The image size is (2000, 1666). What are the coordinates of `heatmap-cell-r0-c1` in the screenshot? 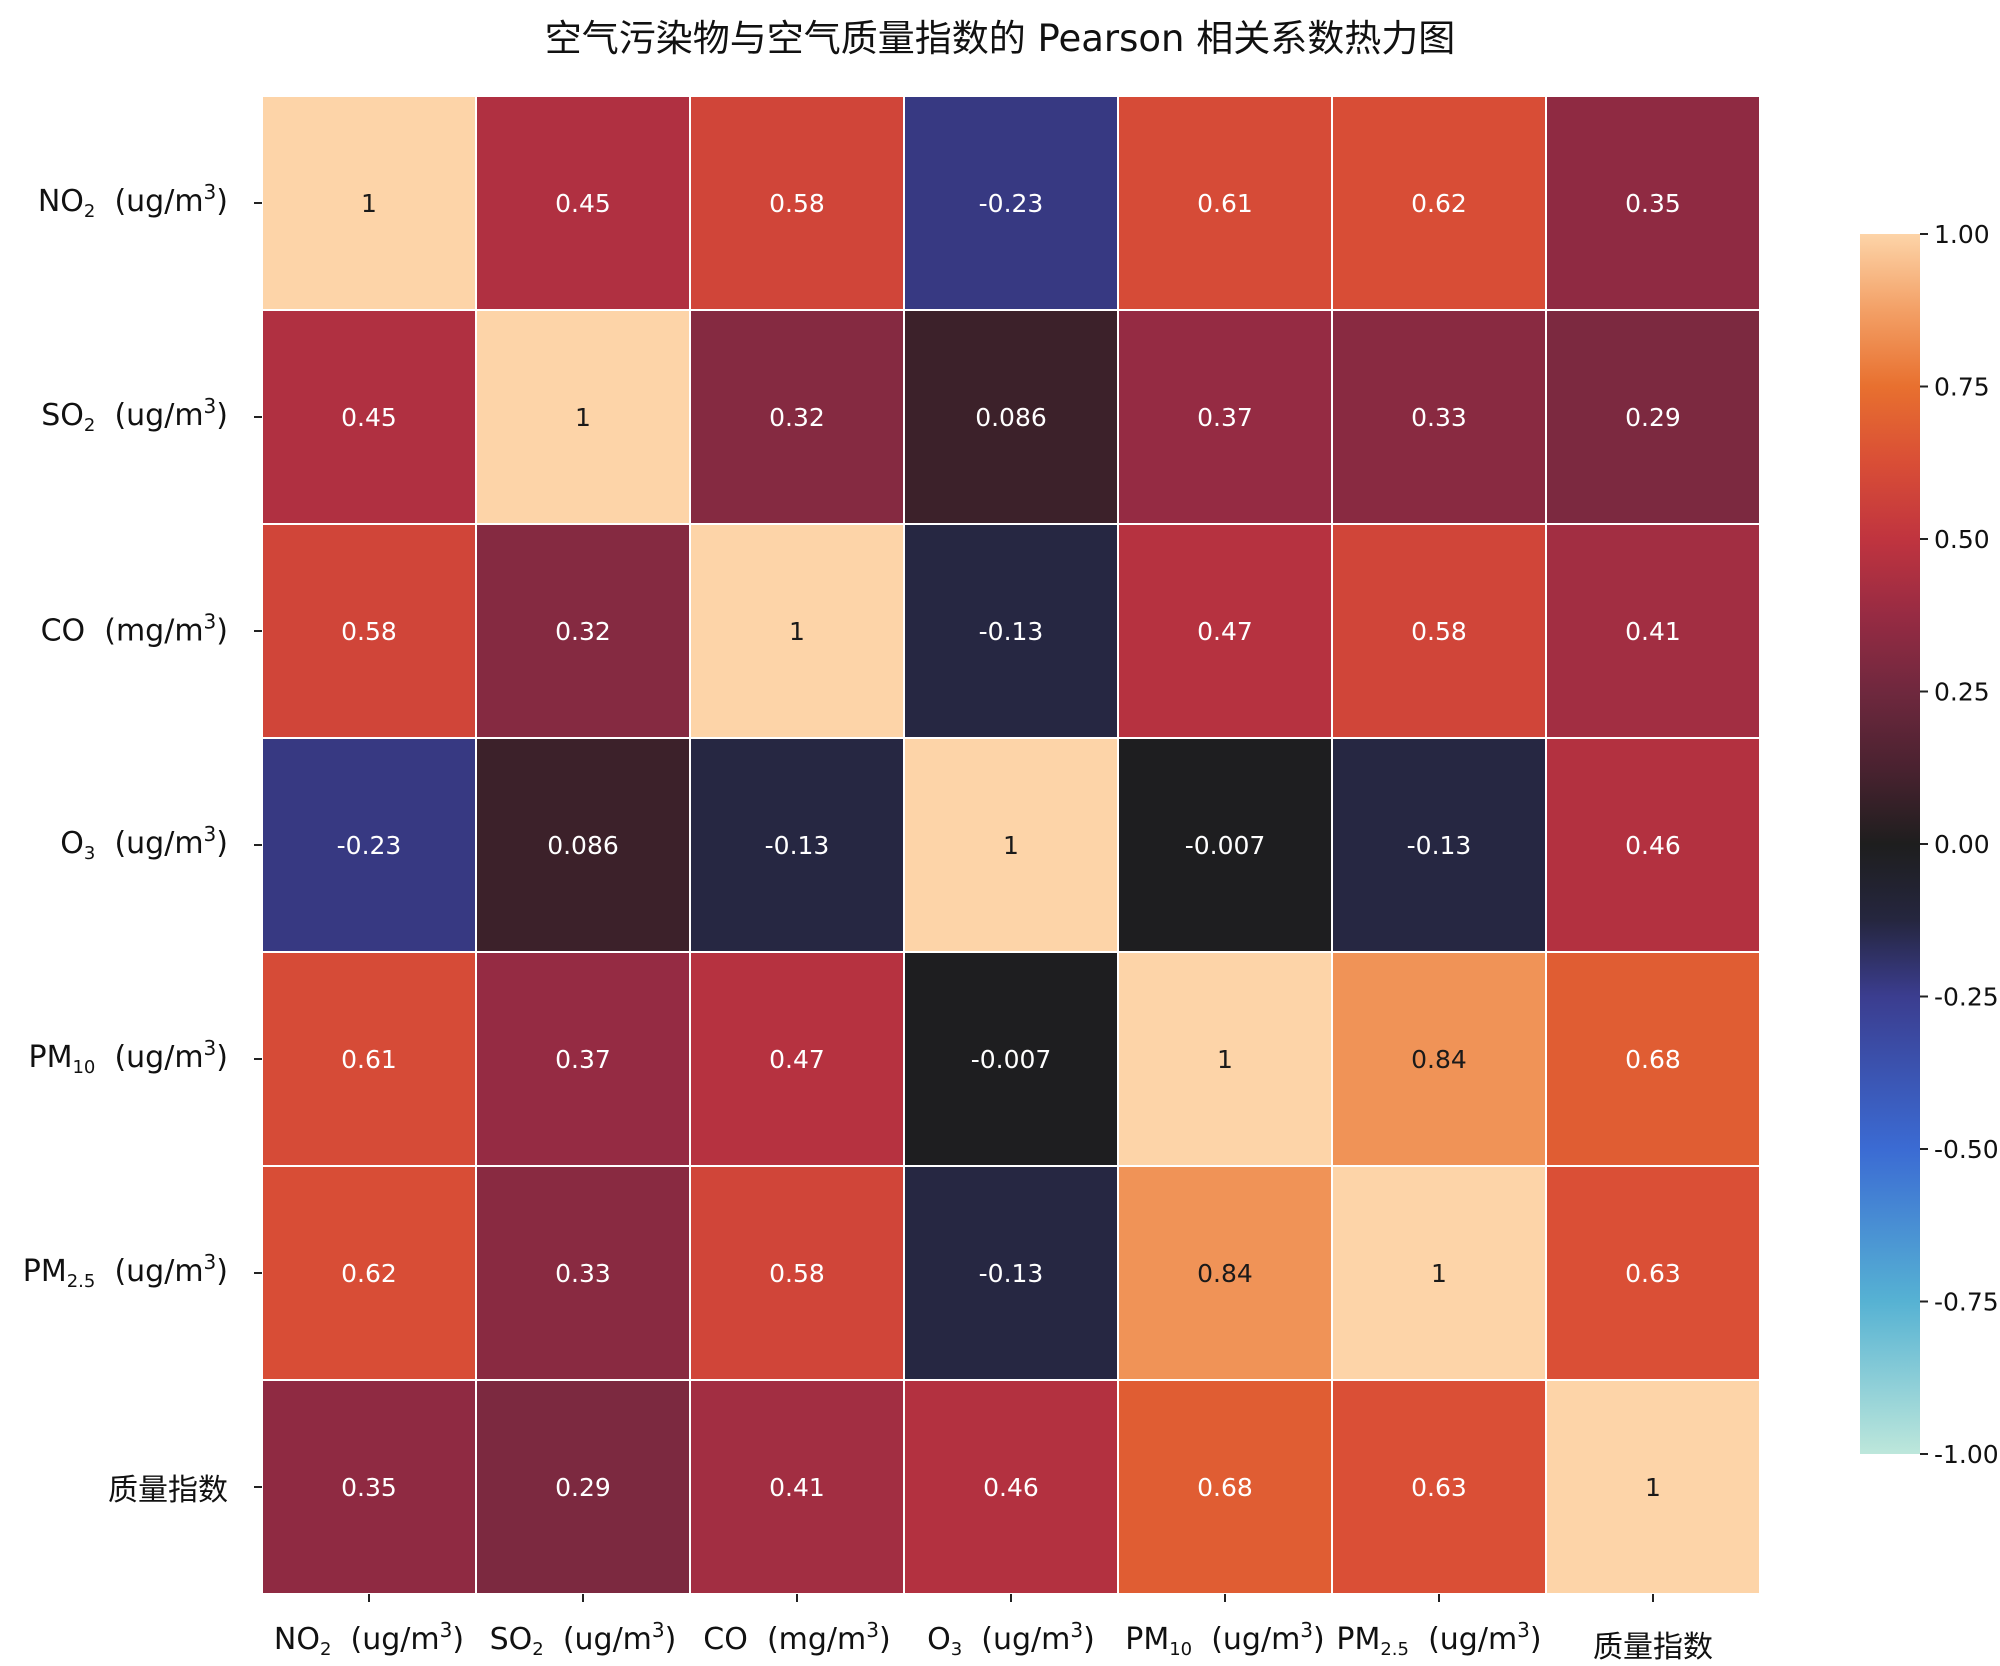 It's located at (583, 203).